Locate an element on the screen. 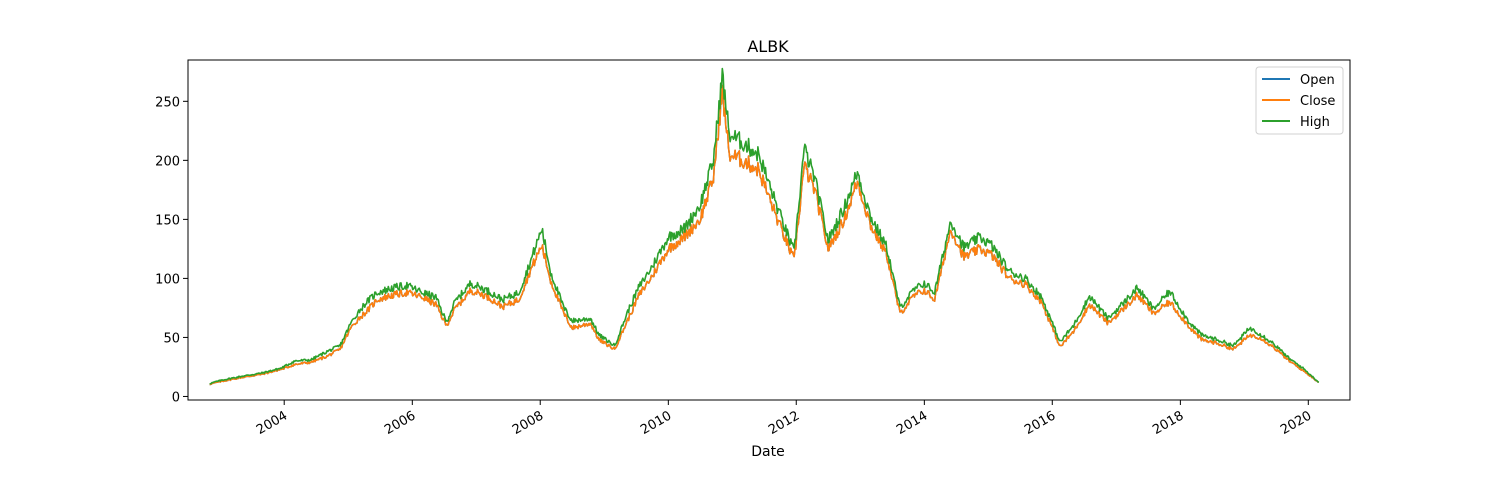  y-axis: 0 50 100 150 200 250 is located at coordinates (171, 250).